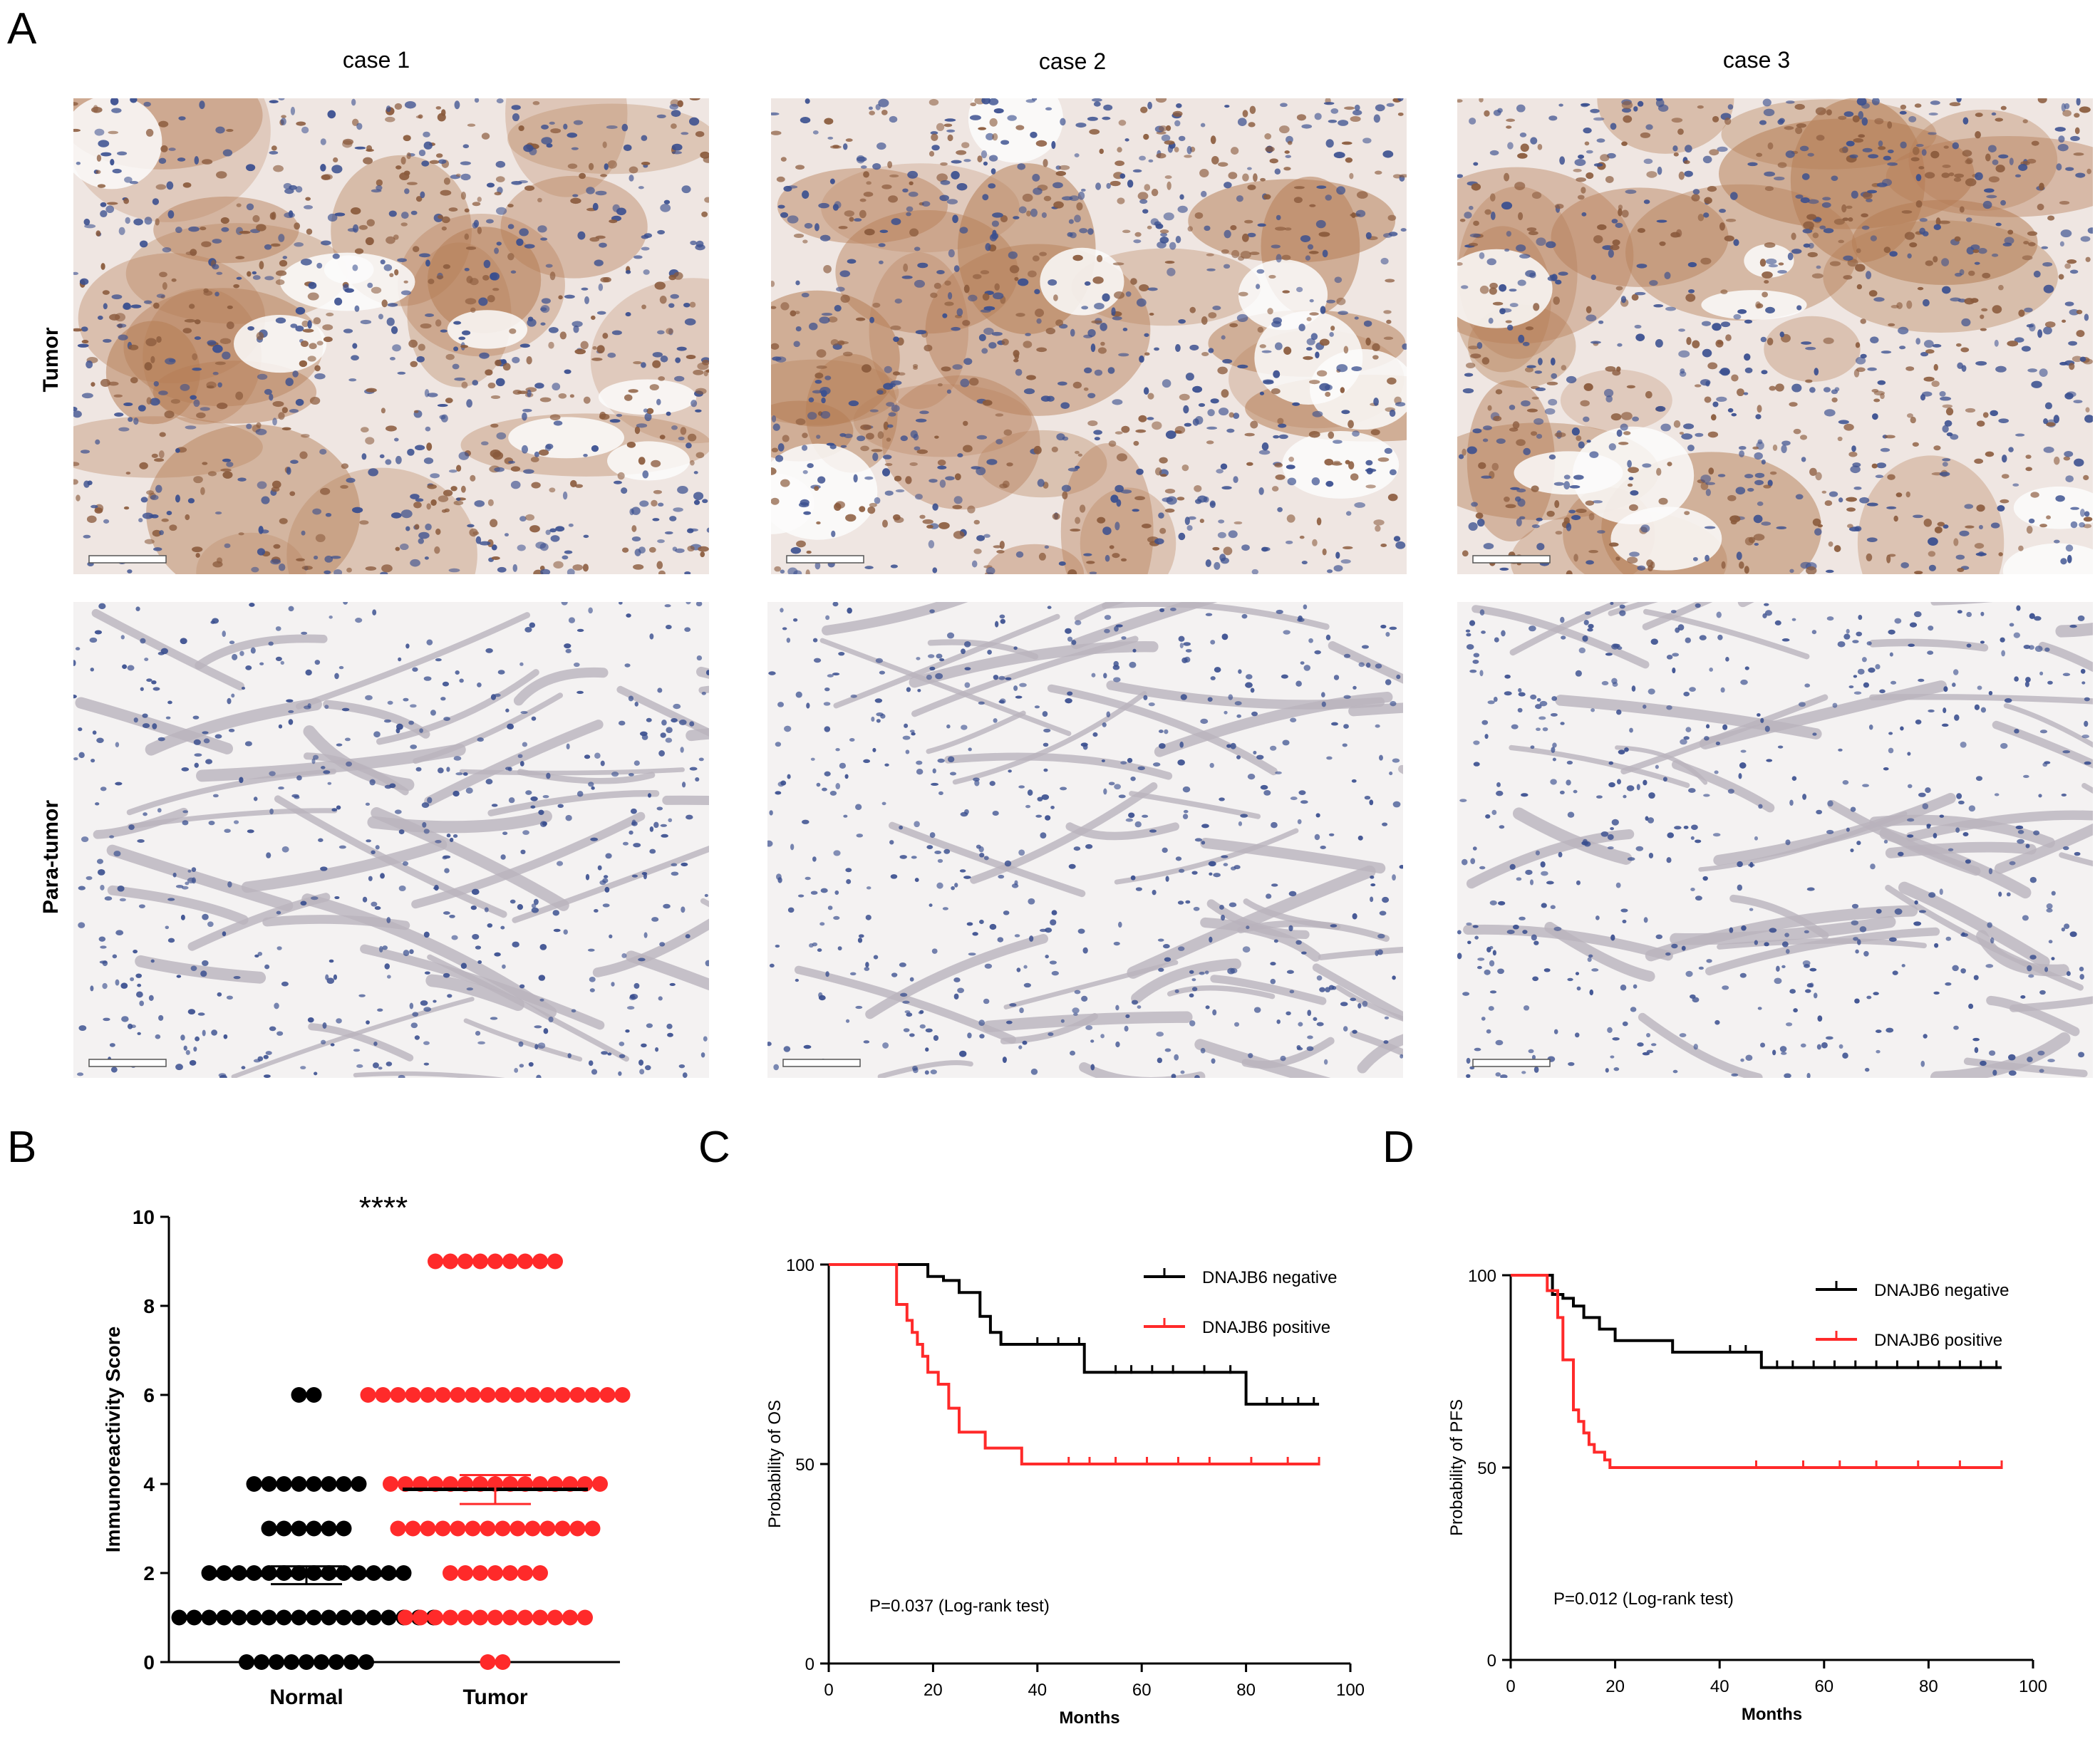 This screenshot has height=1744, width=2100. I want to click on panel-label-a: A, so click(22, 28).